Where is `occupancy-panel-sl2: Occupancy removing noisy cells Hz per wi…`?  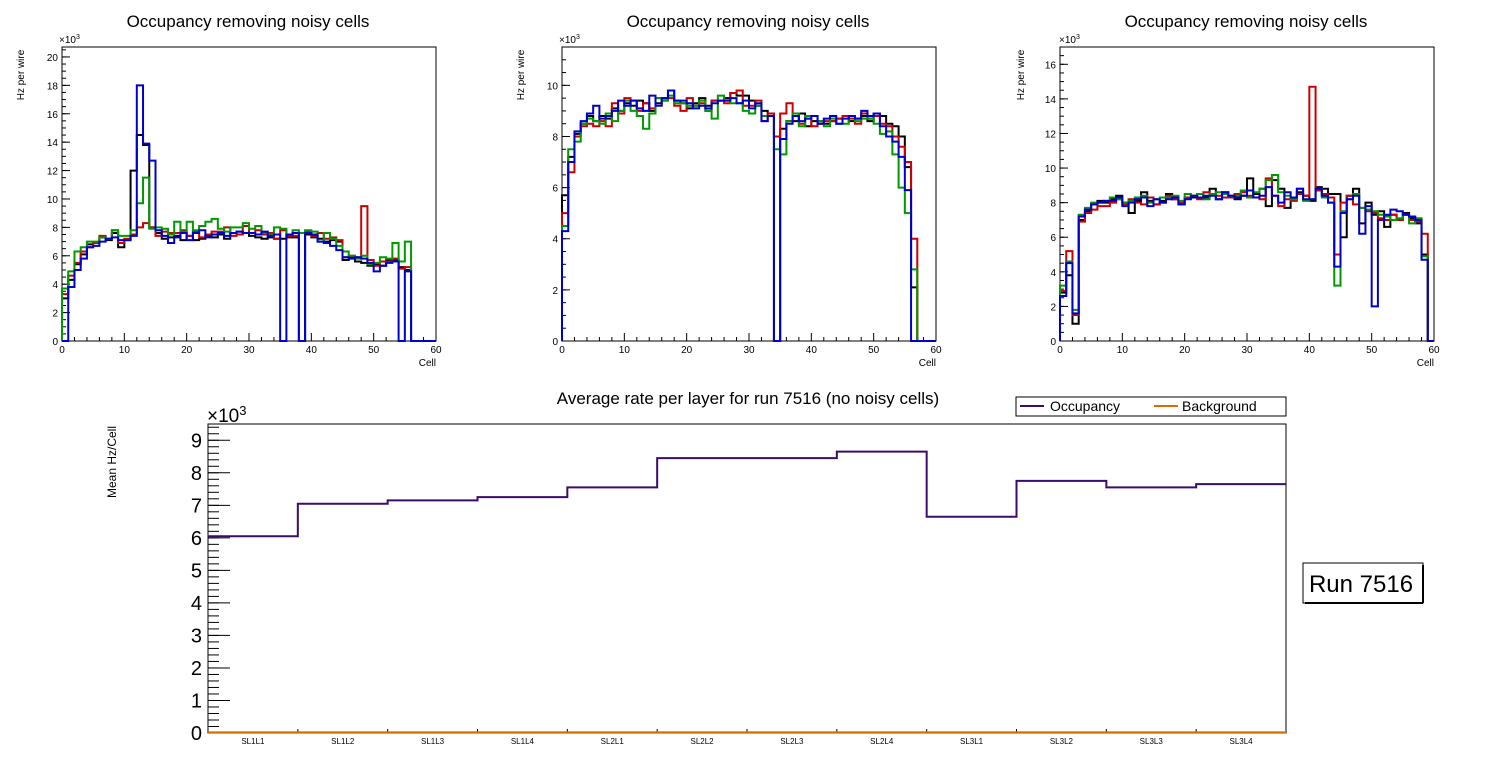
occupancy-panel-sl2: Occupancy removing noisy cells Hz per wi… is located at coordinates (729, 190).